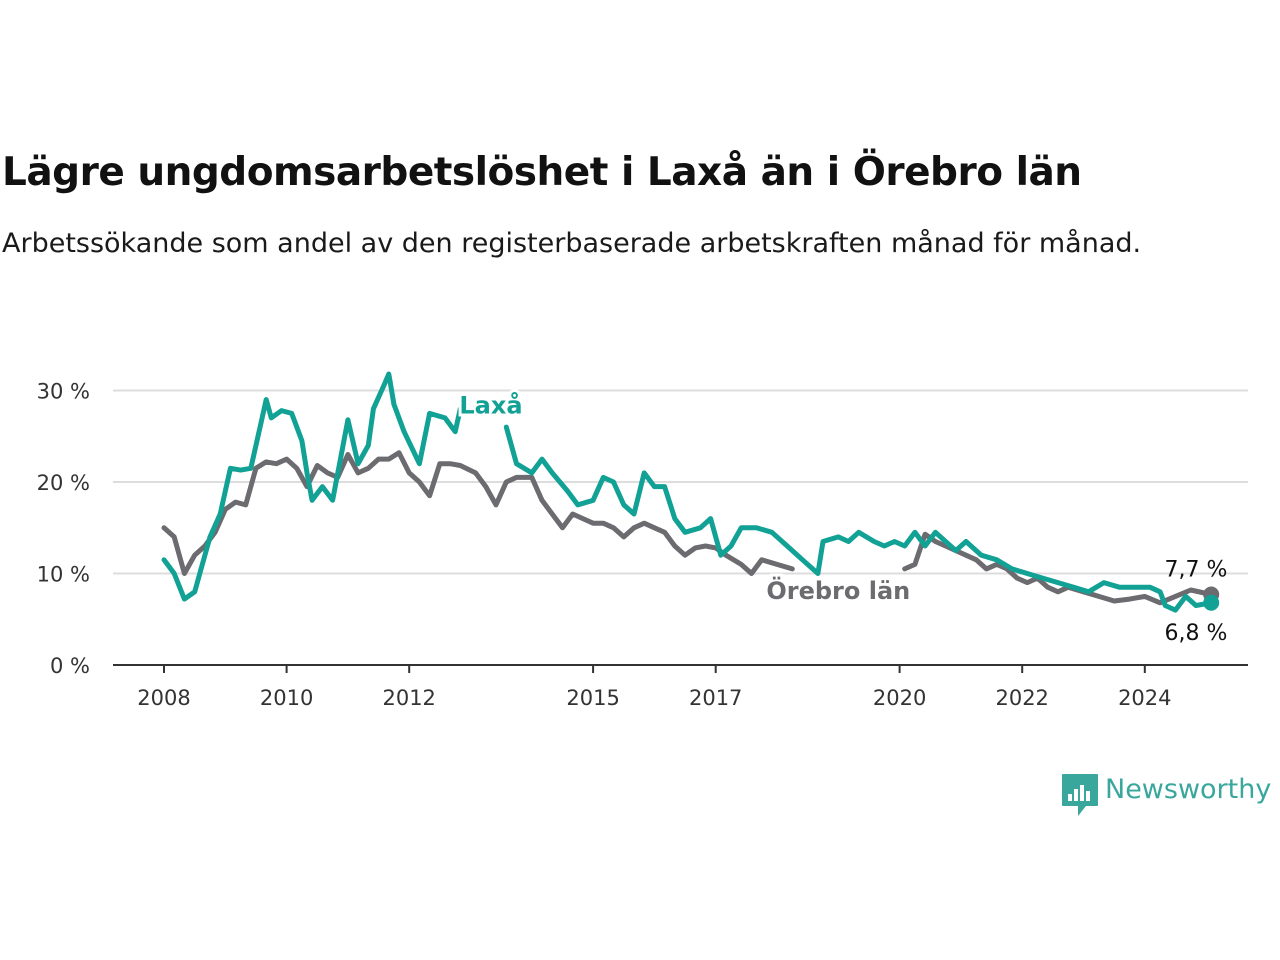  What do you see at coordinates (680, 687) in the screenshot?
I see `x-axis: 2008 2010 2012 2015 2017 2020 2022 2024` at bounding box center [680, 687].